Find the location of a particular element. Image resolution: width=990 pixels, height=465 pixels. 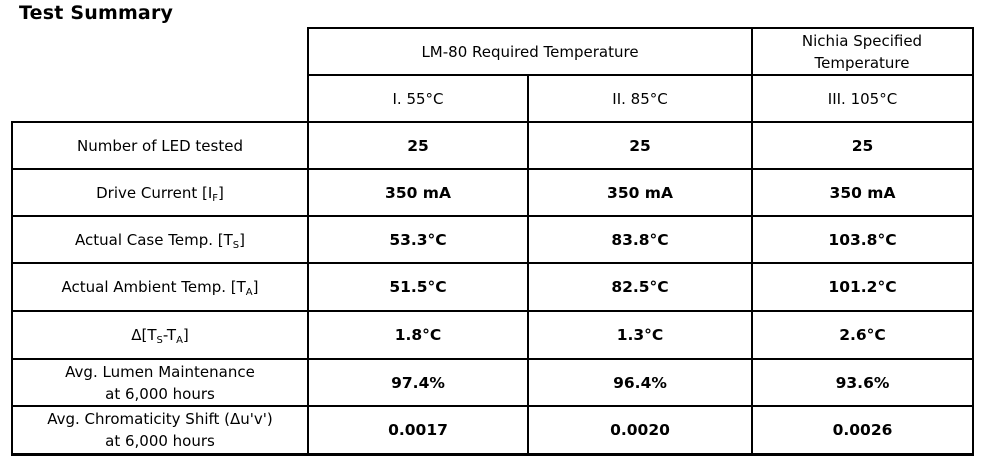

row-label: Avg. Lumen Maintenance at 6,000 hours is located at coordinates (160, 382).